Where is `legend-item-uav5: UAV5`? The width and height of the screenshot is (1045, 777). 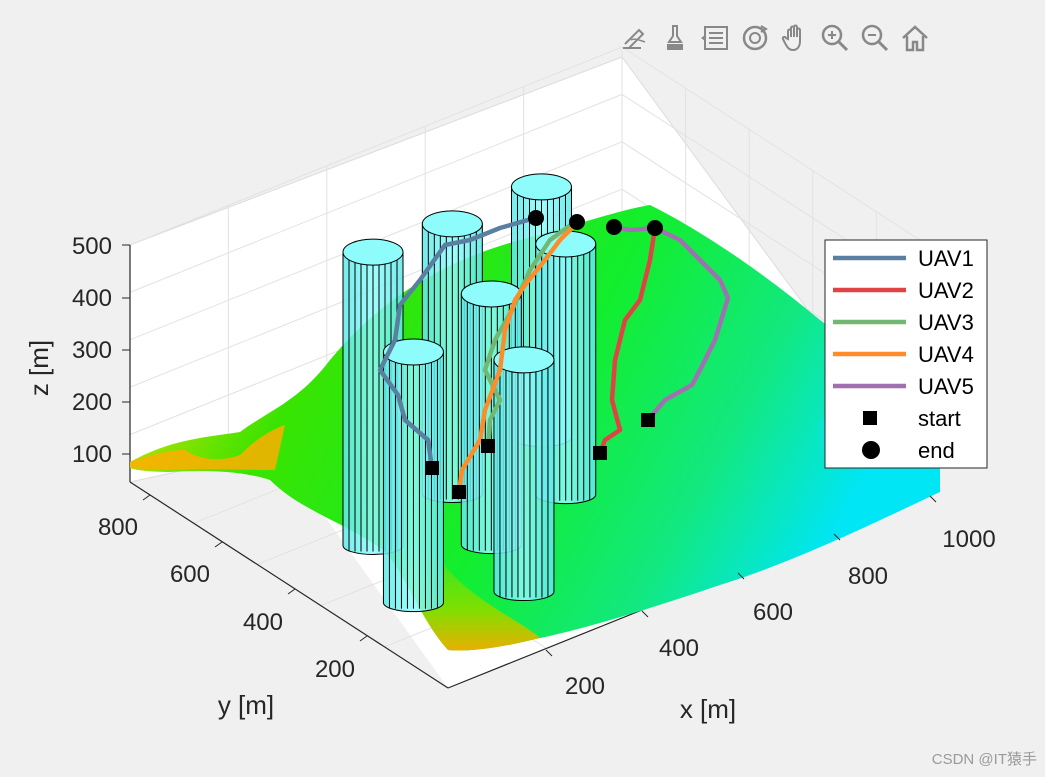 legend-item-uav5: UAV5 is located at coordinates (903, 386).